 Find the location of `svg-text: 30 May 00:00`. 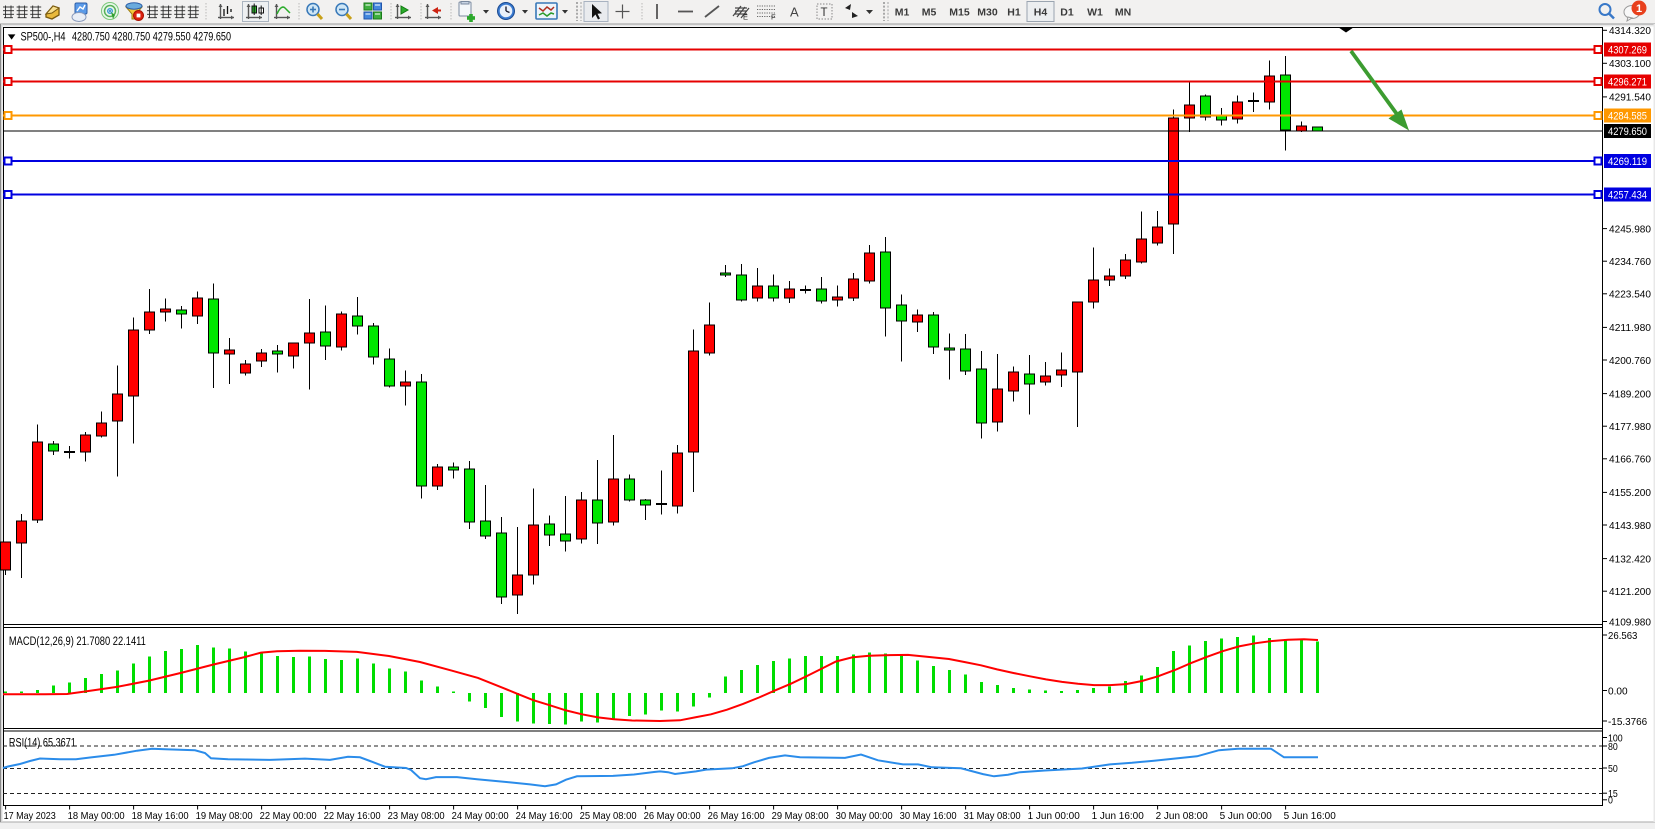

svg-text: 30 May 00:00 is located at coordinates (864, 816).